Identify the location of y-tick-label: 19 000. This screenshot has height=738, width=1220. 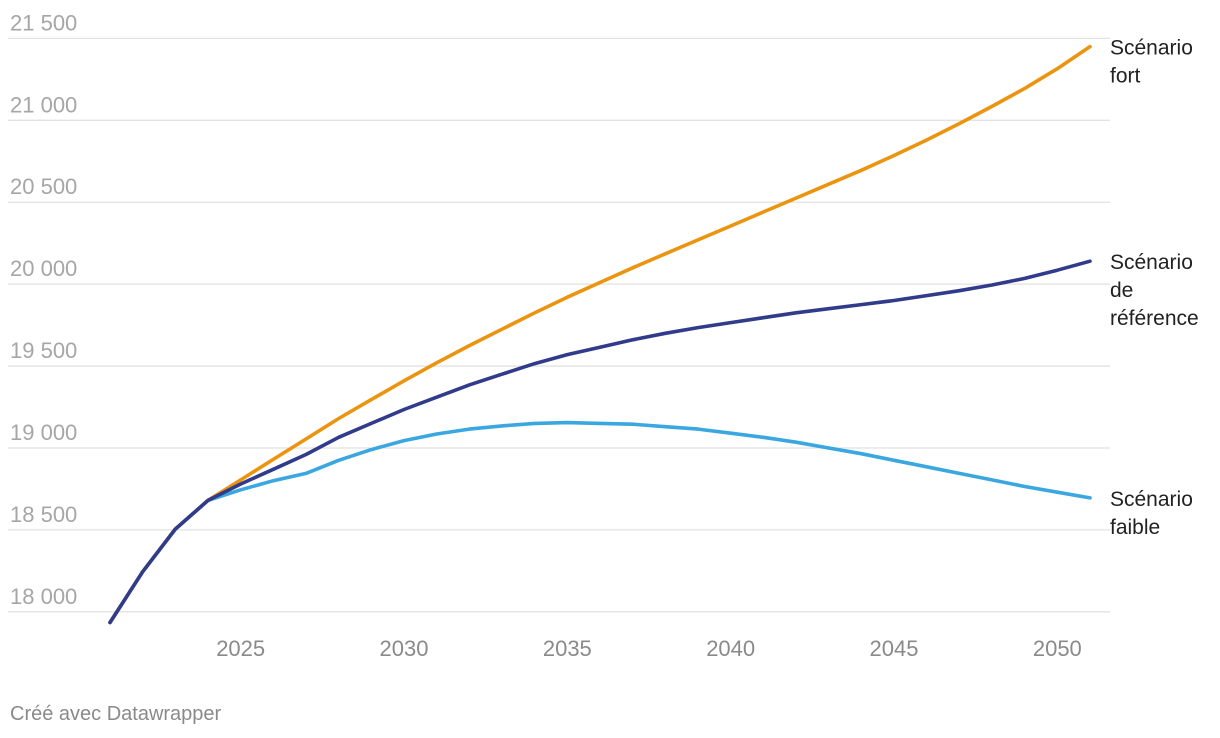
(43, 432).